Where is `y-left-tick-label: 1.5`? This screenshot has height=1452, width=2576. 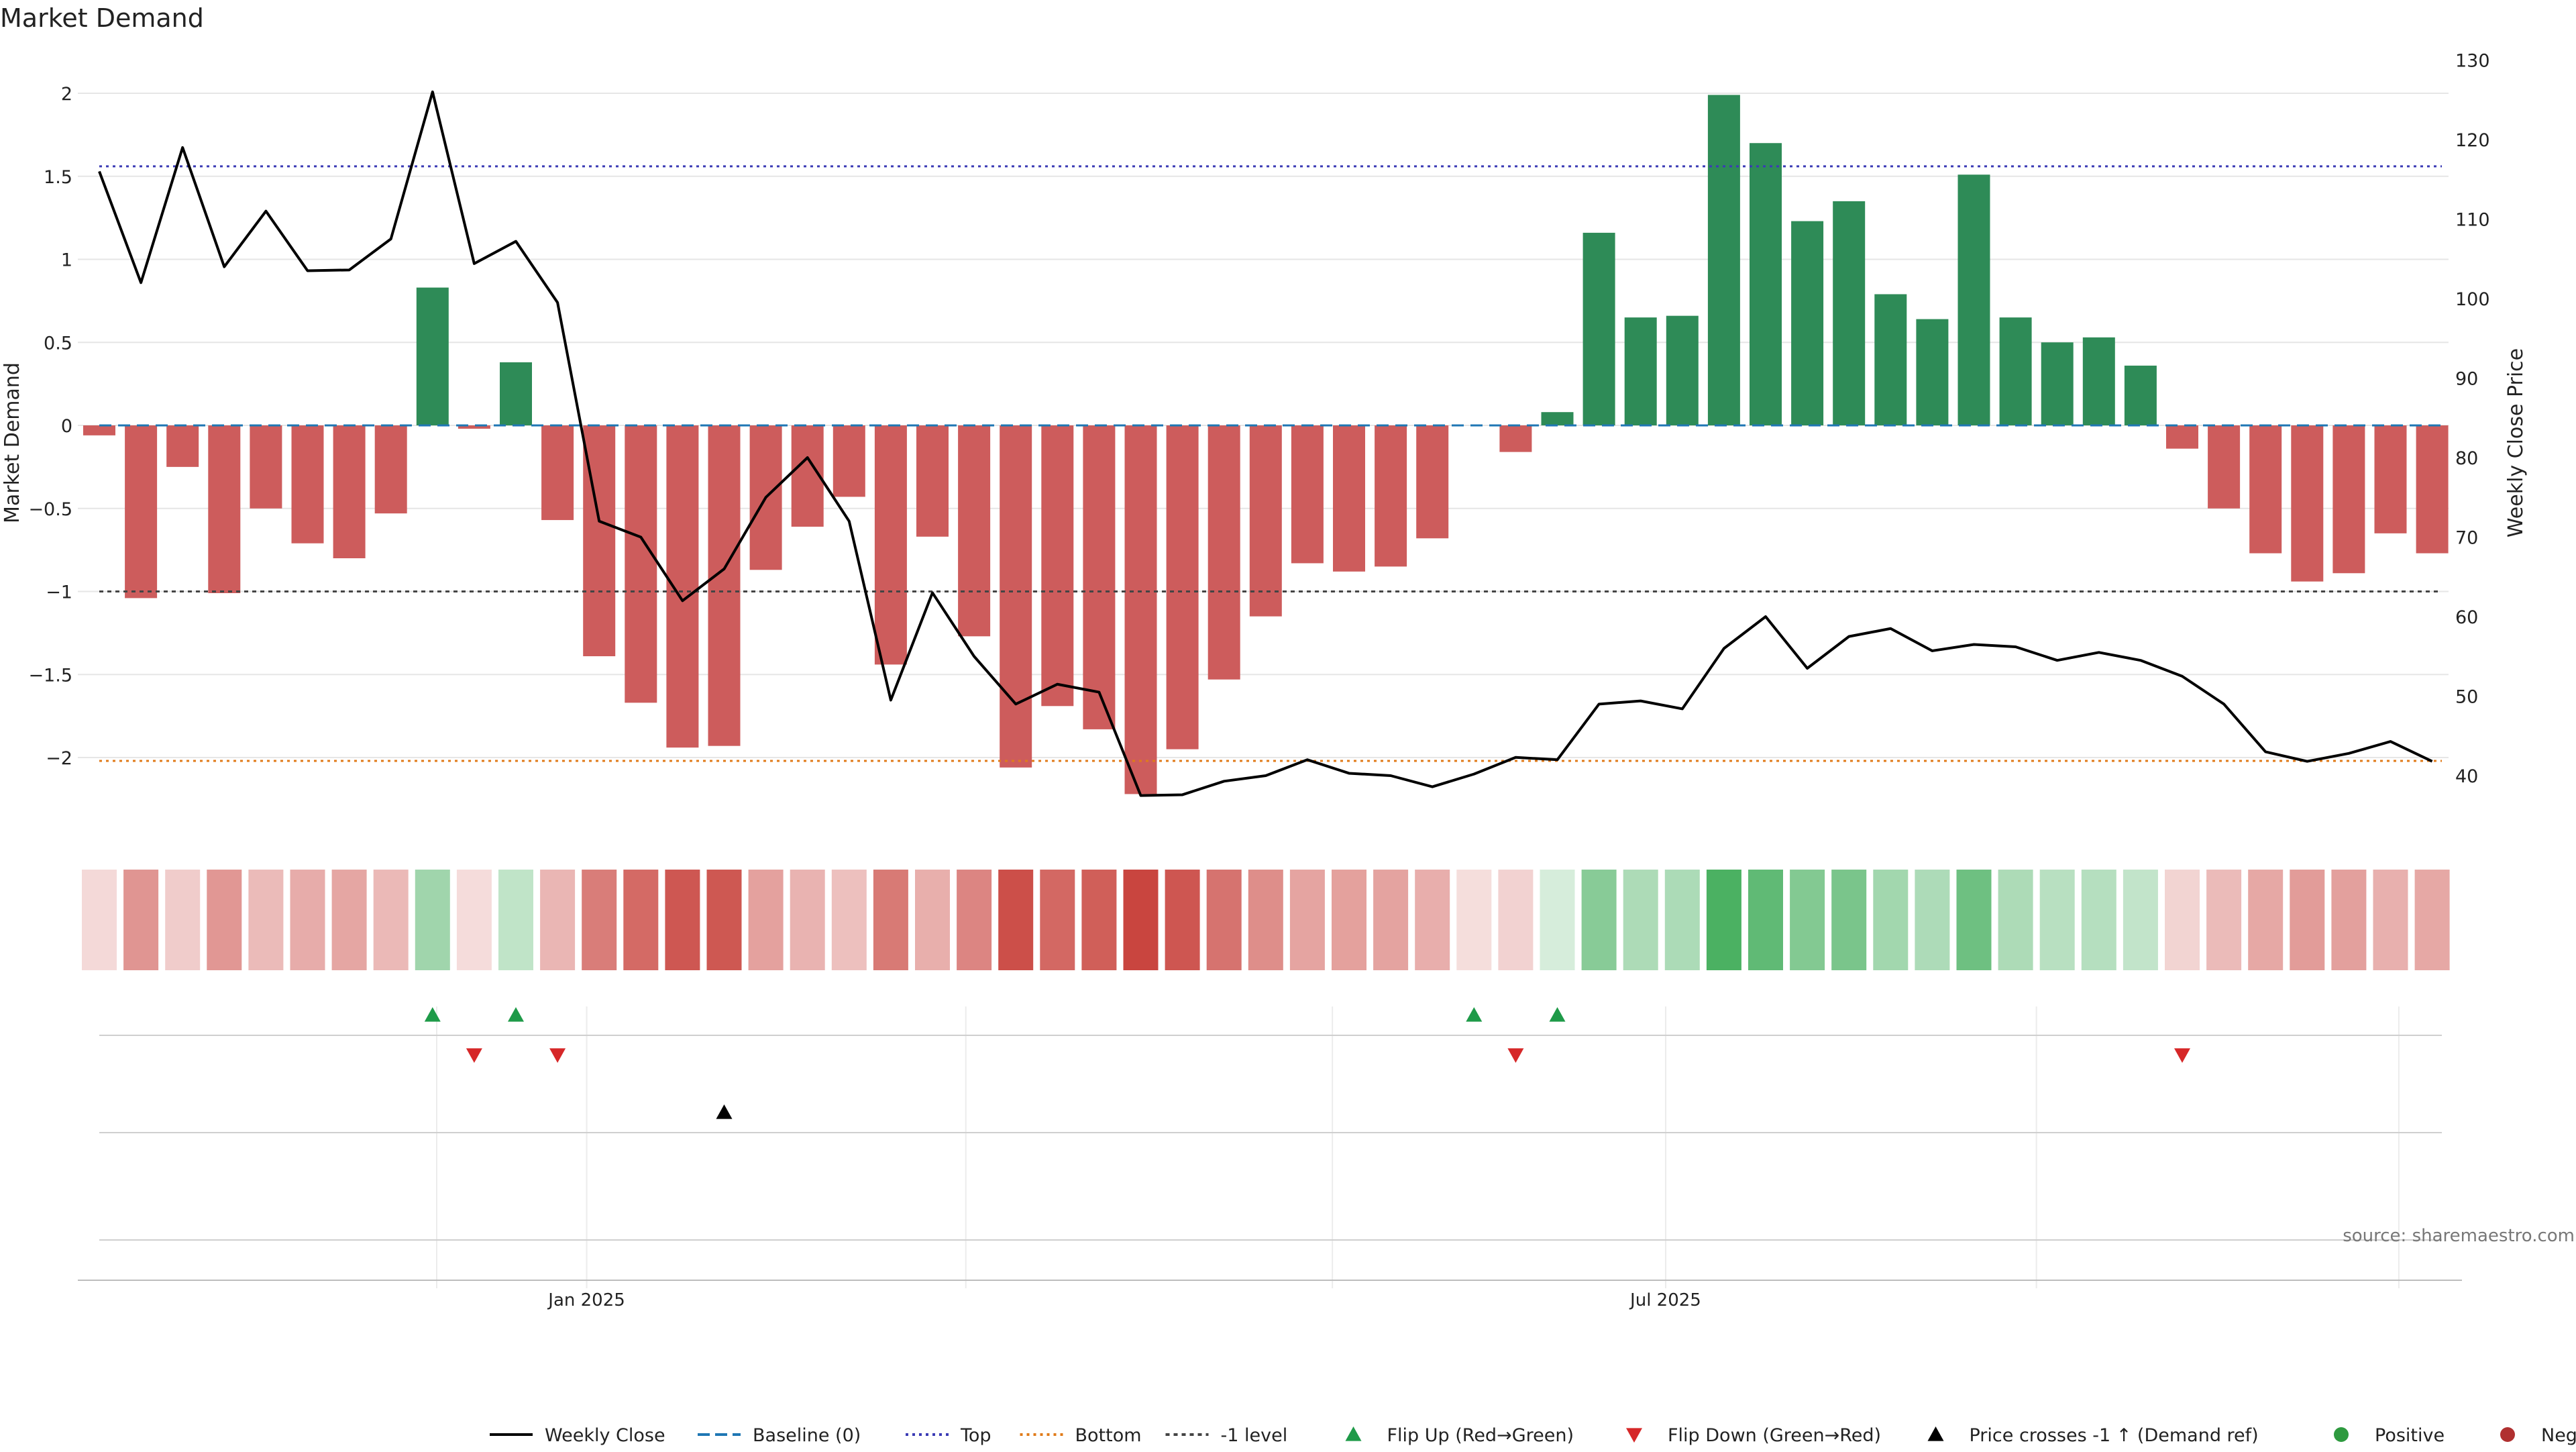 y-left-tick-label: 1.5 is located at coordinates (58, 178).